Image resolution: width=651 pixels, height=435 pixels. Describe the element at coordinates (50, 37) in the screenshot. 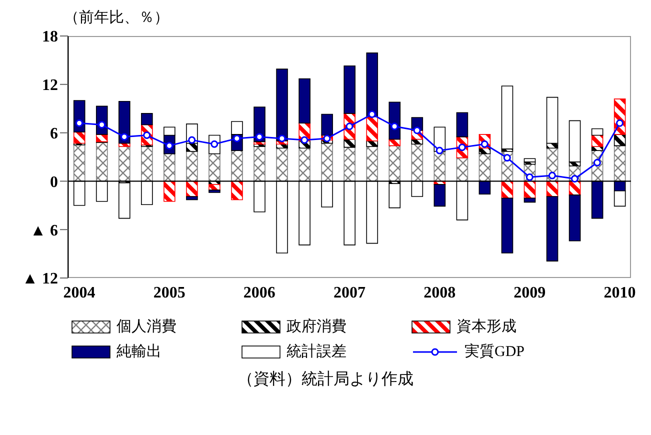

I see `y-tick-label: 18` at that location.